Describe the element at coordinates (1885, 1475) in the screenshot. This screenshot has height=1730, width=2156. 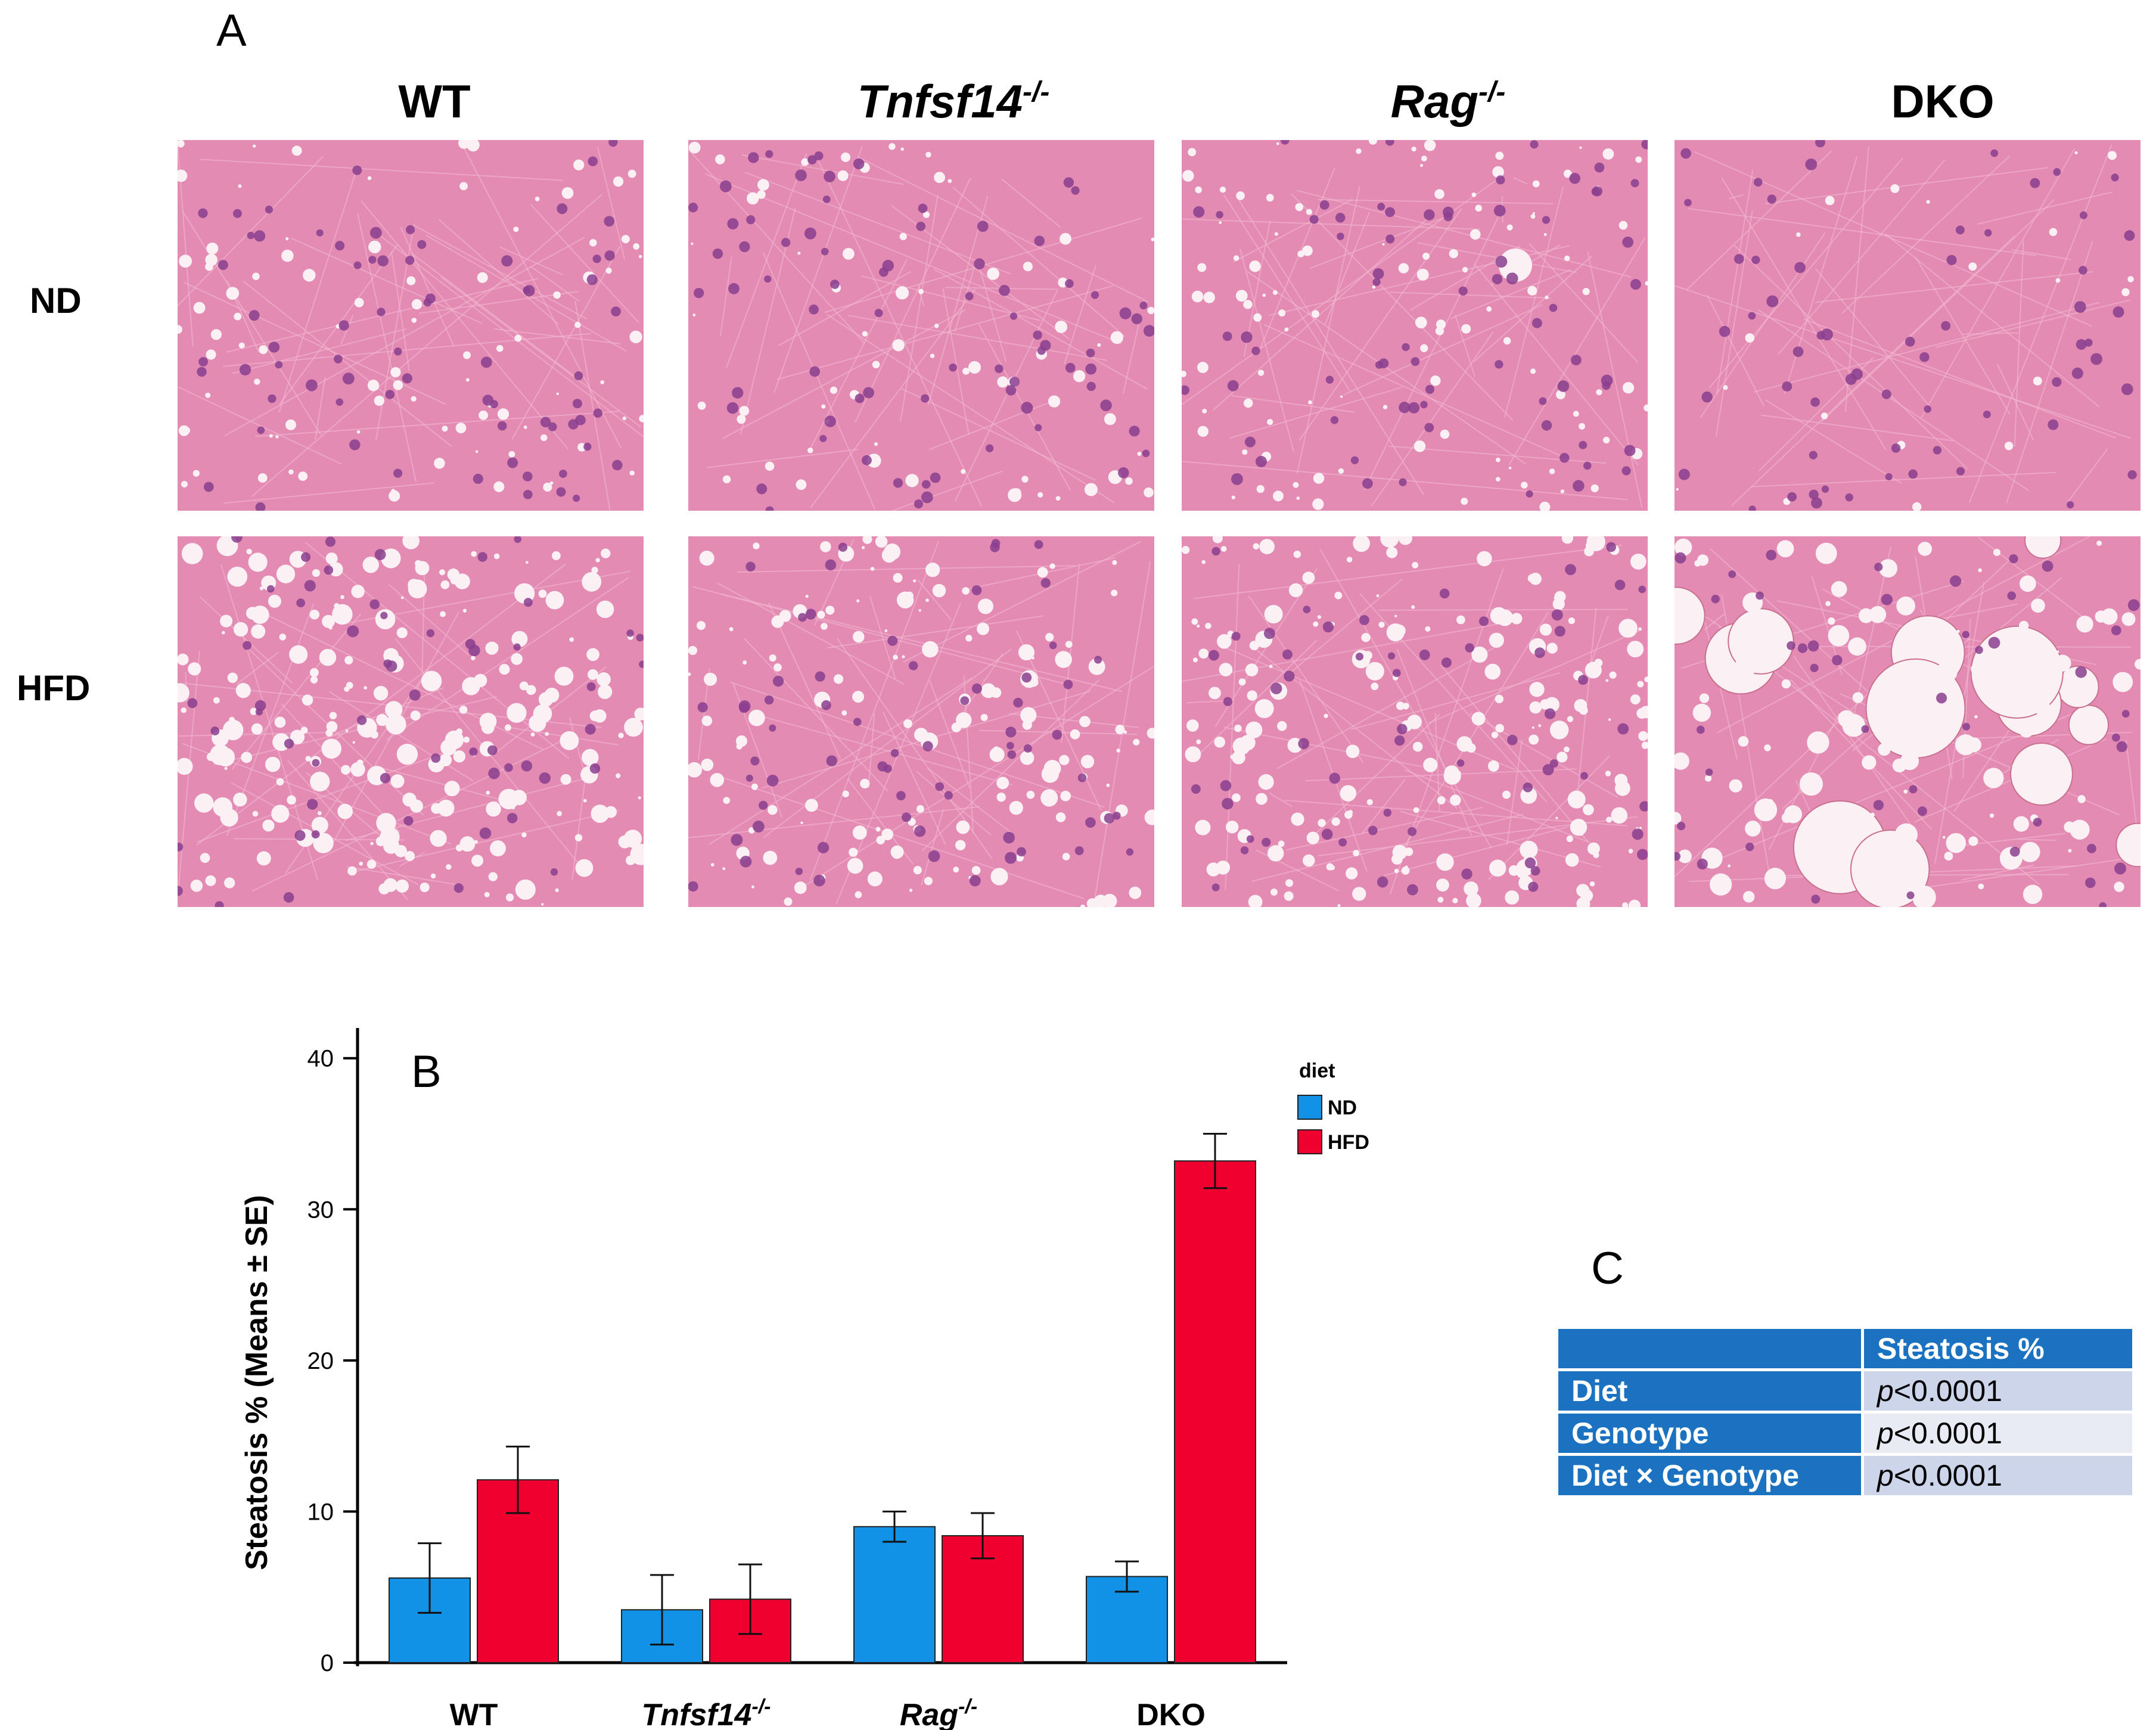
I see `p-symbol: p` at that location.